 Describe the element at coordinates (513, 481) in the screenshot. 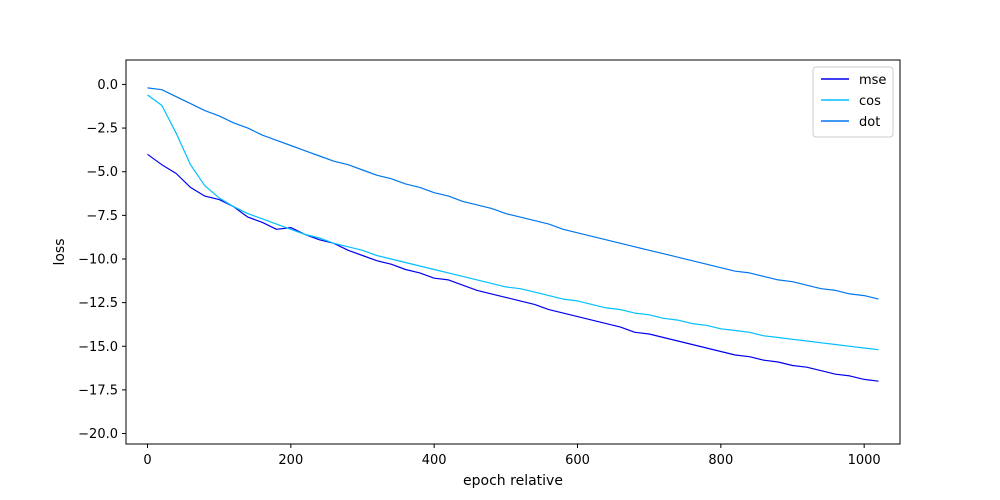

I see `x-axis-label: epoch relative` at that location.